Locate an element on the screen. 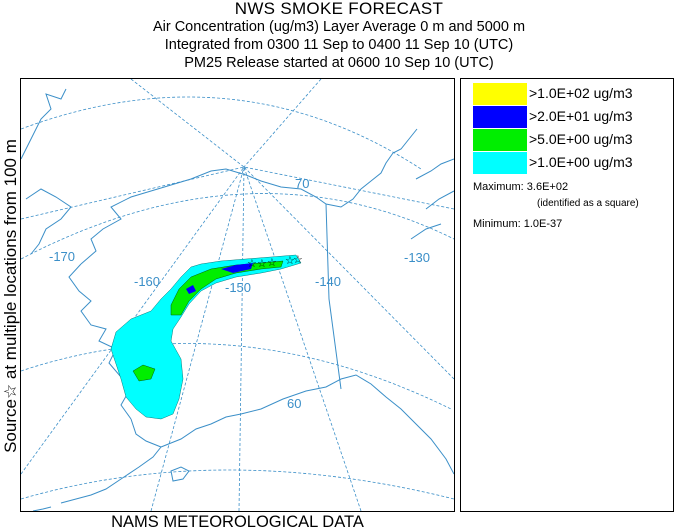  lon-label-170: -170 is located at coordinates (62, 256).